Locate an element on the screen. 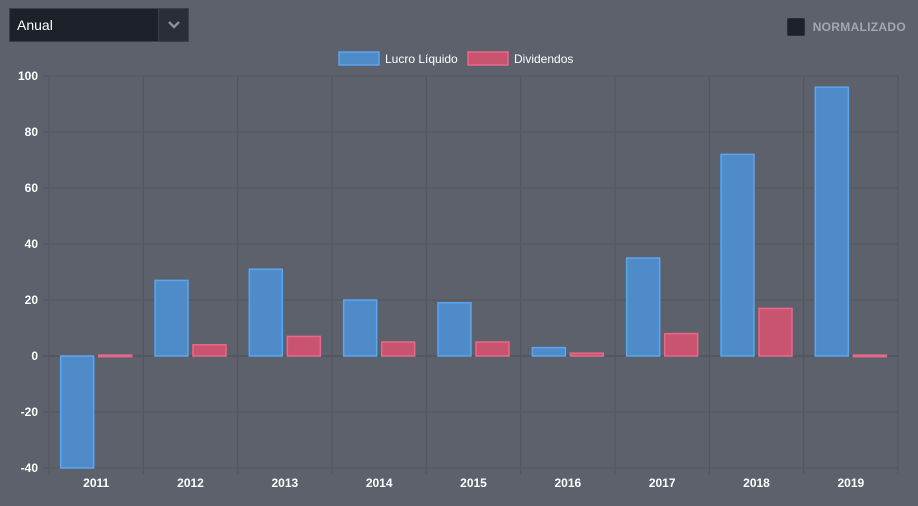 The image size is (918, 506). x-tick-label: 2011 is located at coordinates (96, 483).